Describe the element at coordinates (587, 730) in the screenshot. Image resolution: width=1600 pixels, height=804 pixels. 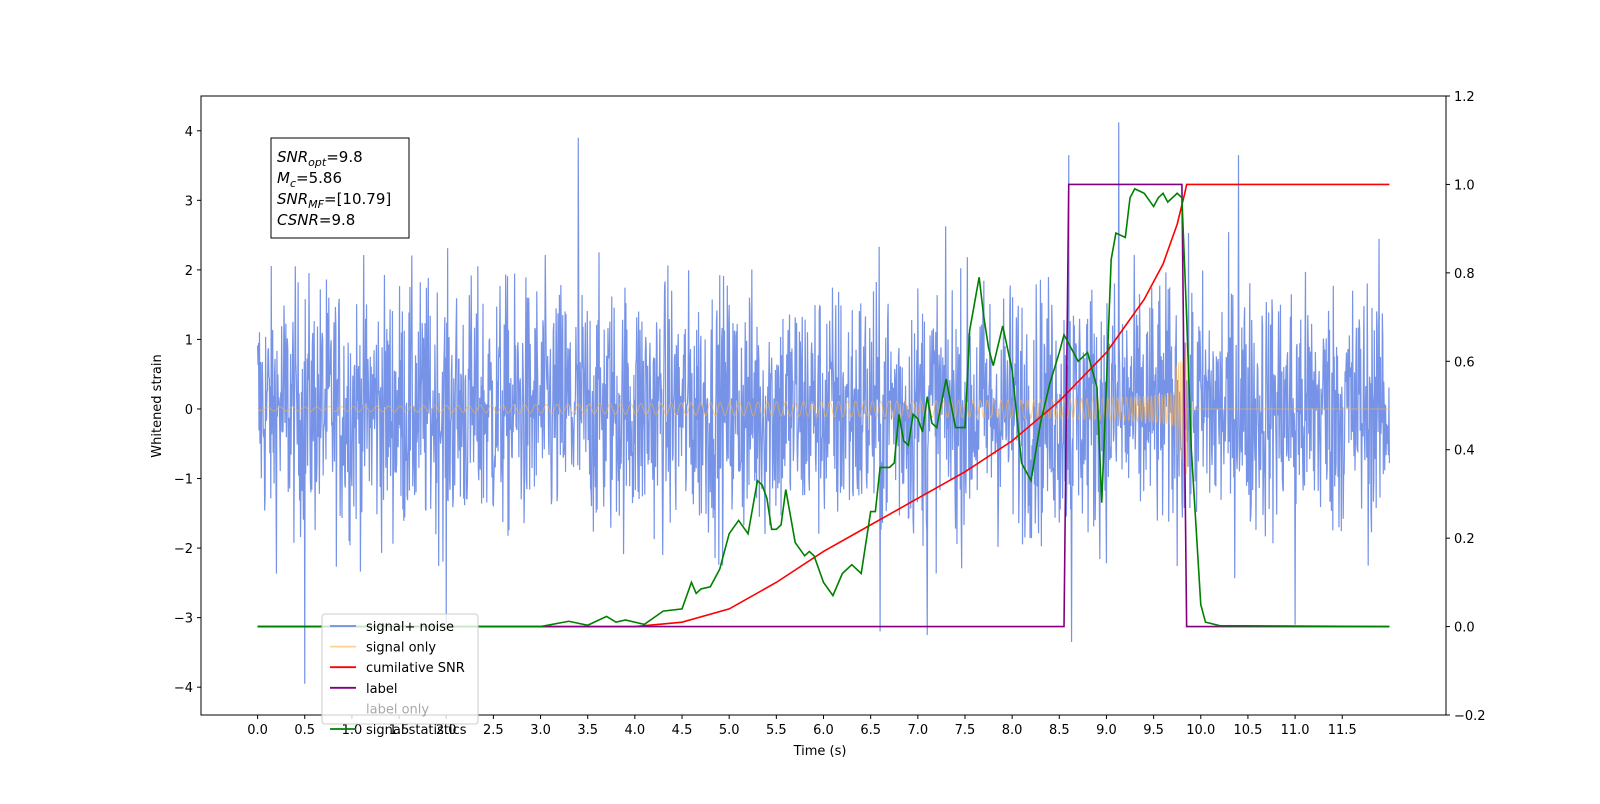
I see `x-tick-label: 3.5` at that location.